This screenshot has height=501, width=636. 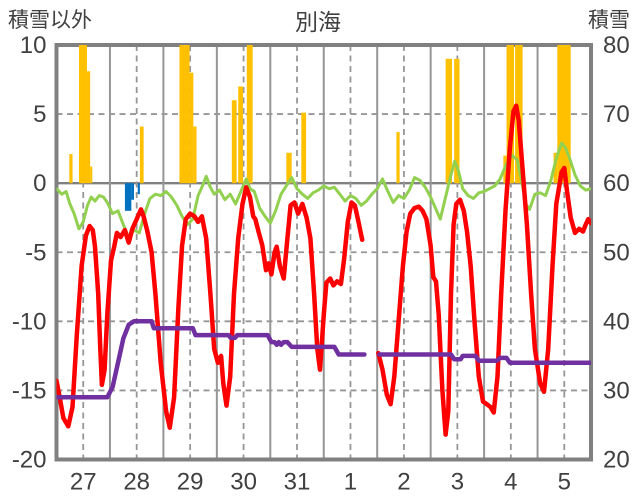 I want to click on chart-title: 別海, so click(x=318, y=22).